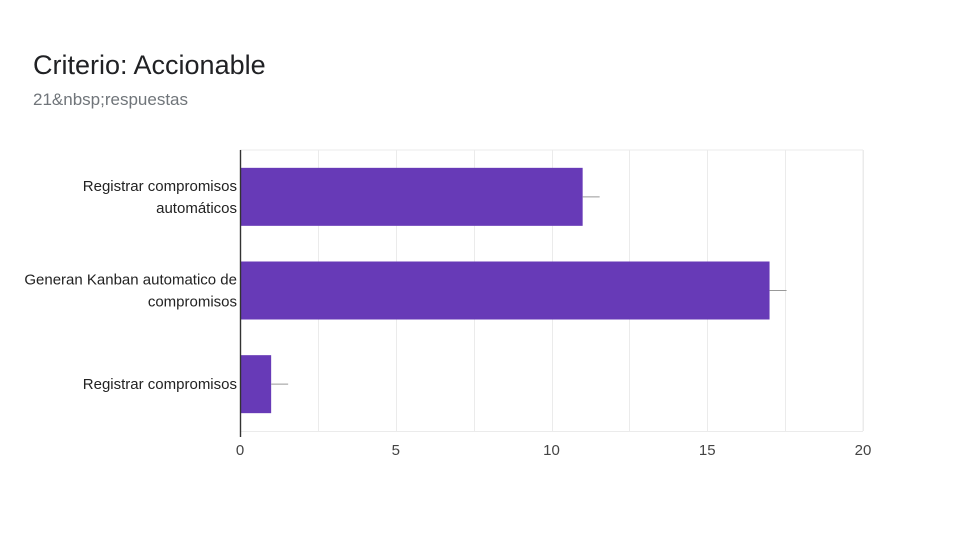 The height and width of the screenshot is (540, 960). What do you see at coordinates (192, 302) in the screenshot?
I see `category-label-line: compromisos` at bounding box center [192, 302].